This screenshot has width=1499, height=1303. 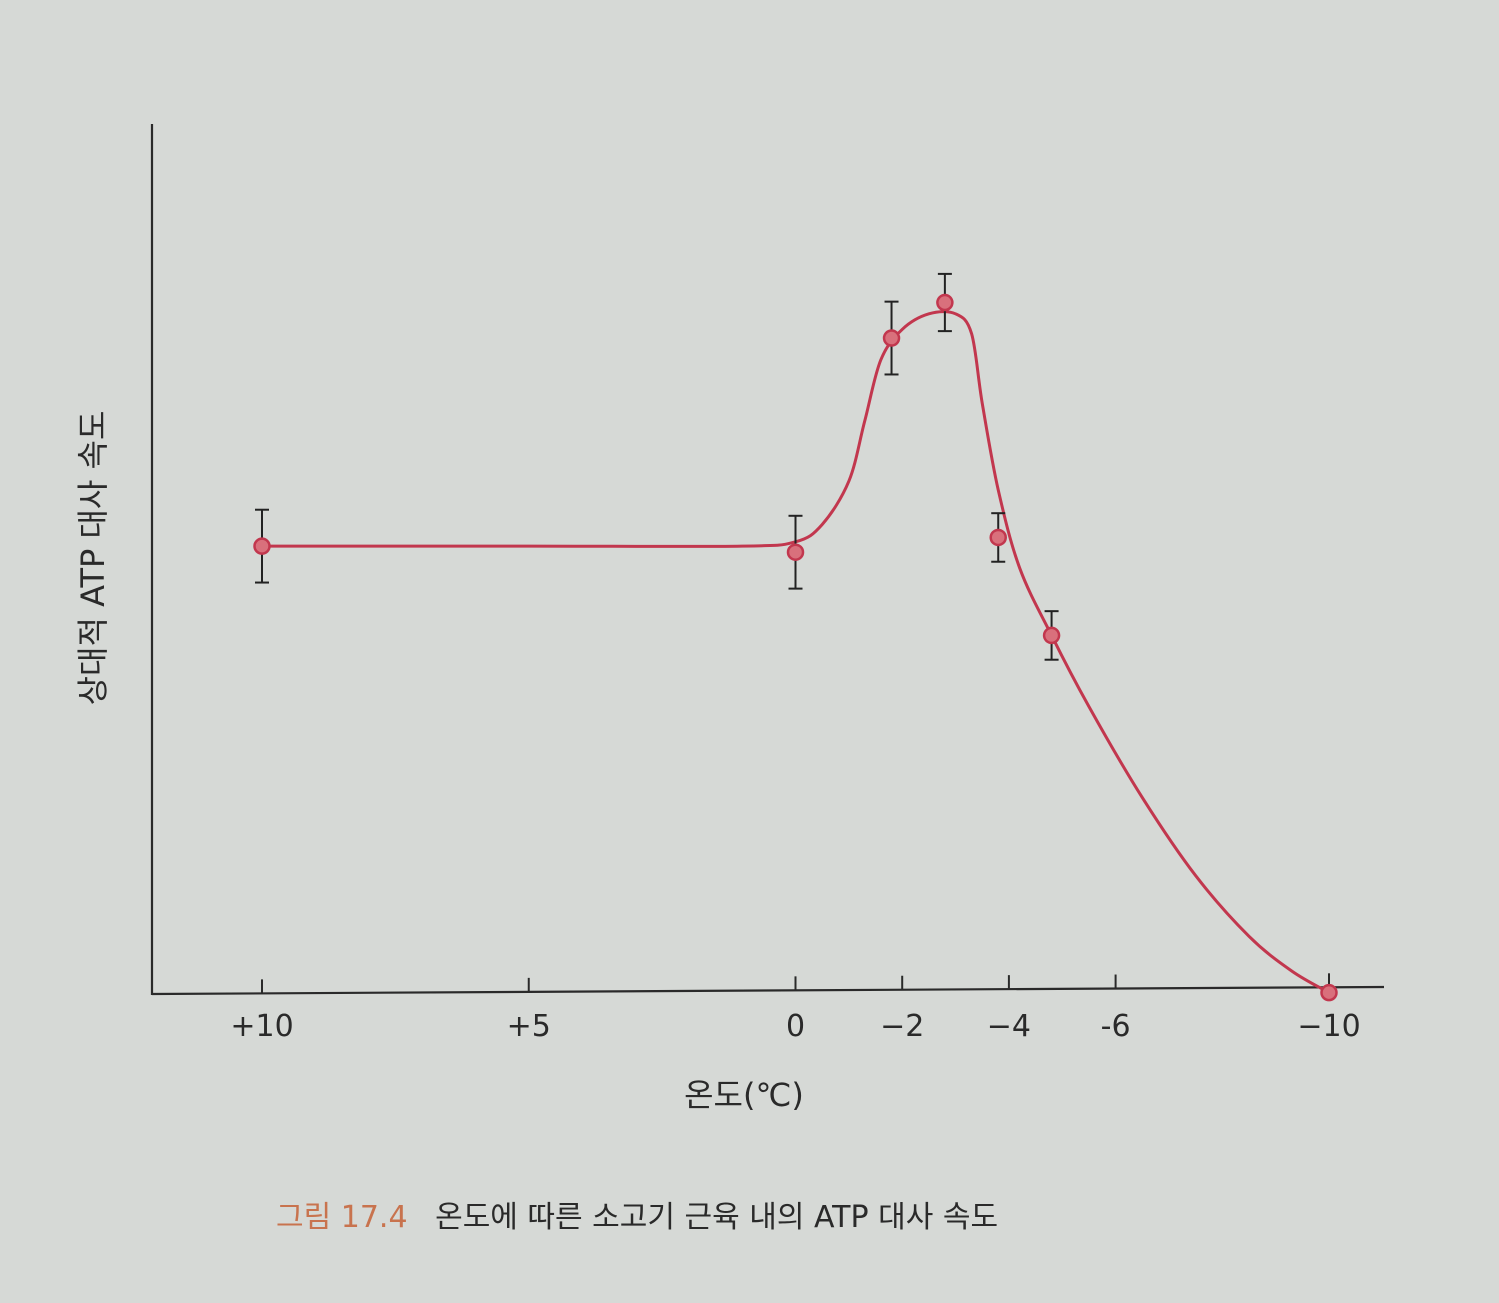 What do you see at coordinates (768, 990) in the screenshot?
I see `x-axis-line` at bounding box center [768, 990].